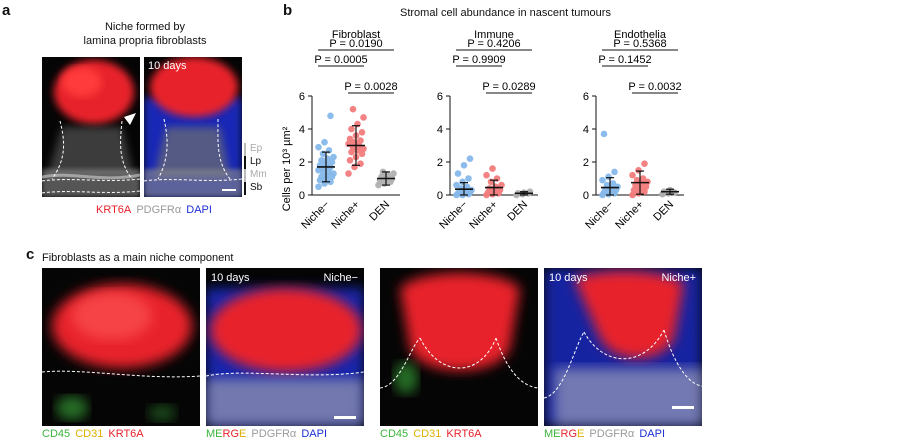 This screenshot has height=440, width=900. Describe the element at coordinates (355, 44) in the screenshot. I see `chart-0-comparison-label-0: P = 0.0190` at that location.